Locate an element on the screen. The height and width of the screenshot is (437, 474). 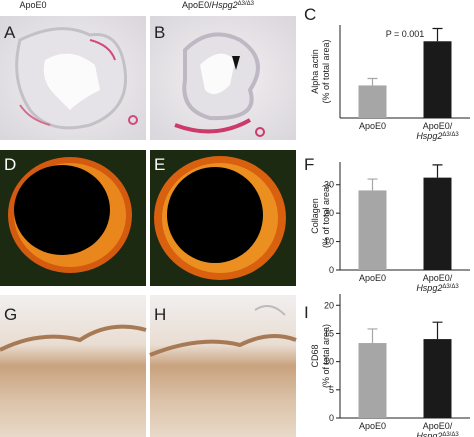
image-panel: G is located at coordinates (73, 366).